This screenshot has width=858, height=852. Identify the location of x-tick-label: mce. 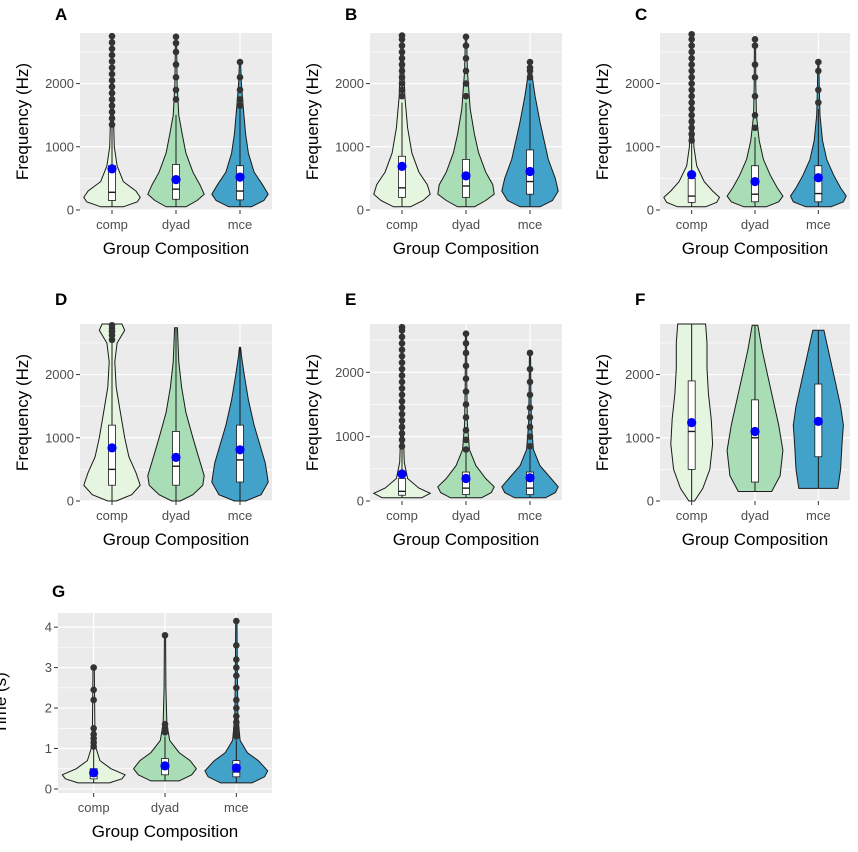
(236, 807).